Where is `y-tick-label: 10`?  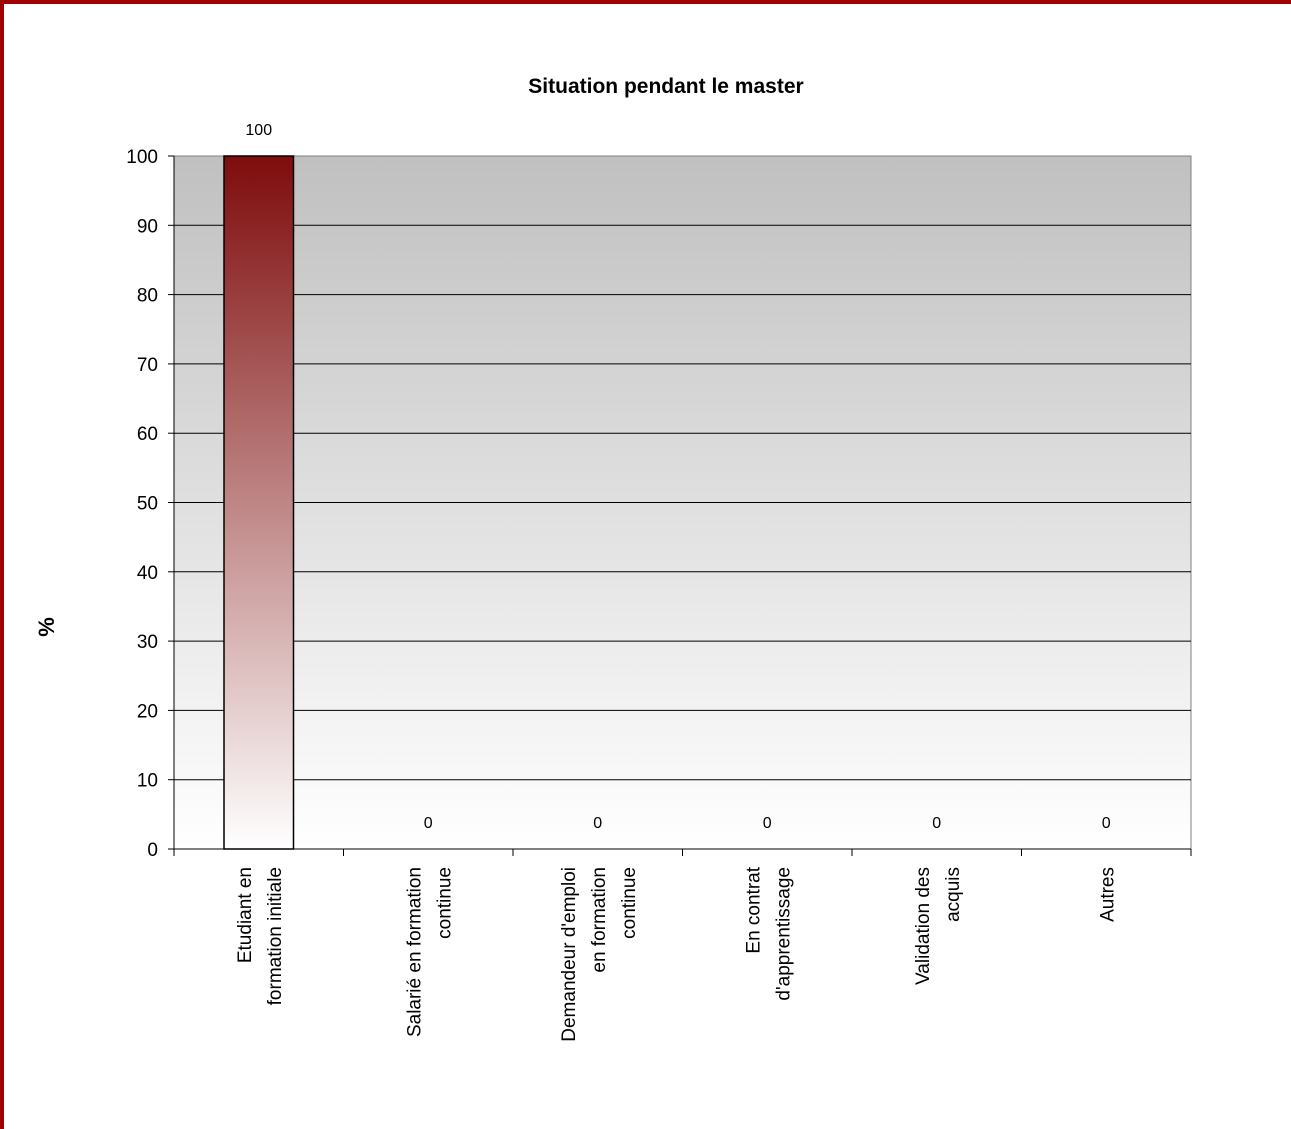 y-tick-label: 10 is located at coordinates (147, 781).